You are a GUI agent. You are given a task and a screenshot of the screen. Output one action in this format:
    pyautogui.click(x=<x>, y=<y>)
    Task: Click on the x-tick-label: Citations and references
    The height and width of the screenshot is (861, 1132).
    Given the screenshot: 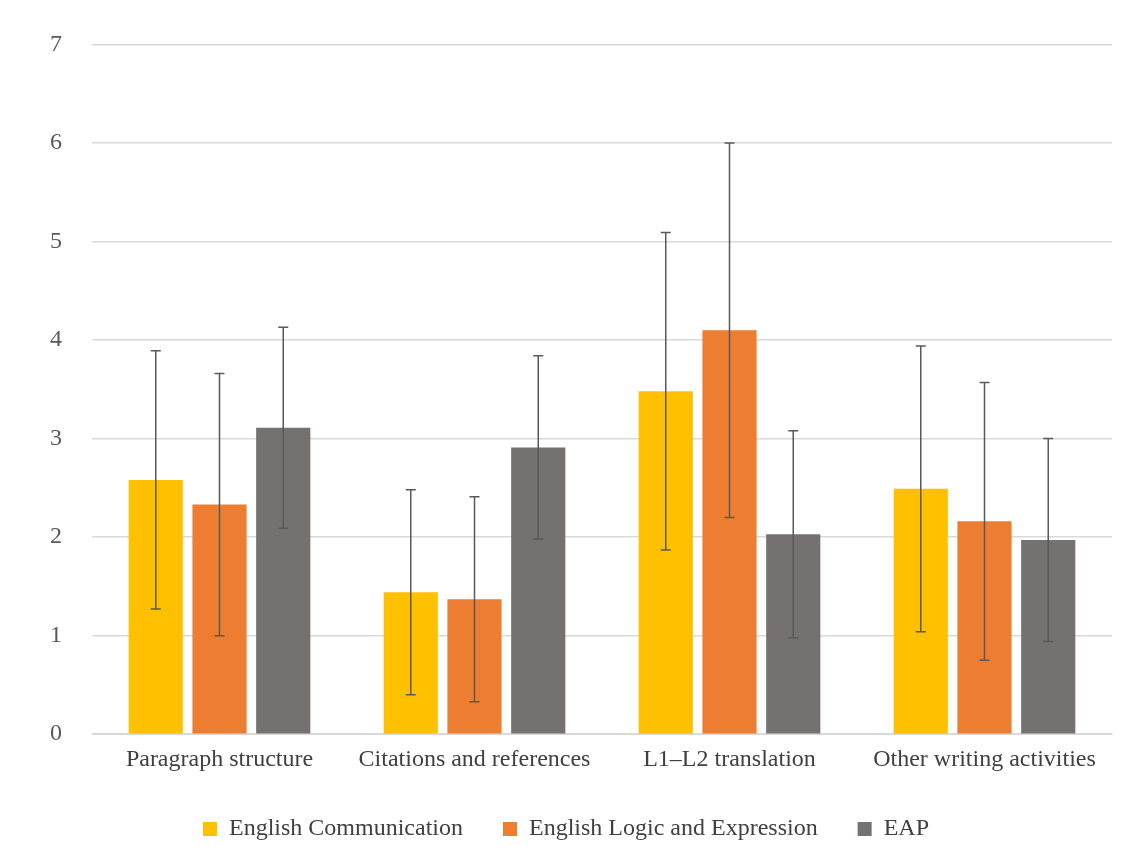 What is the action you would take?
    pyautogui.click(x=474, y=757)
    